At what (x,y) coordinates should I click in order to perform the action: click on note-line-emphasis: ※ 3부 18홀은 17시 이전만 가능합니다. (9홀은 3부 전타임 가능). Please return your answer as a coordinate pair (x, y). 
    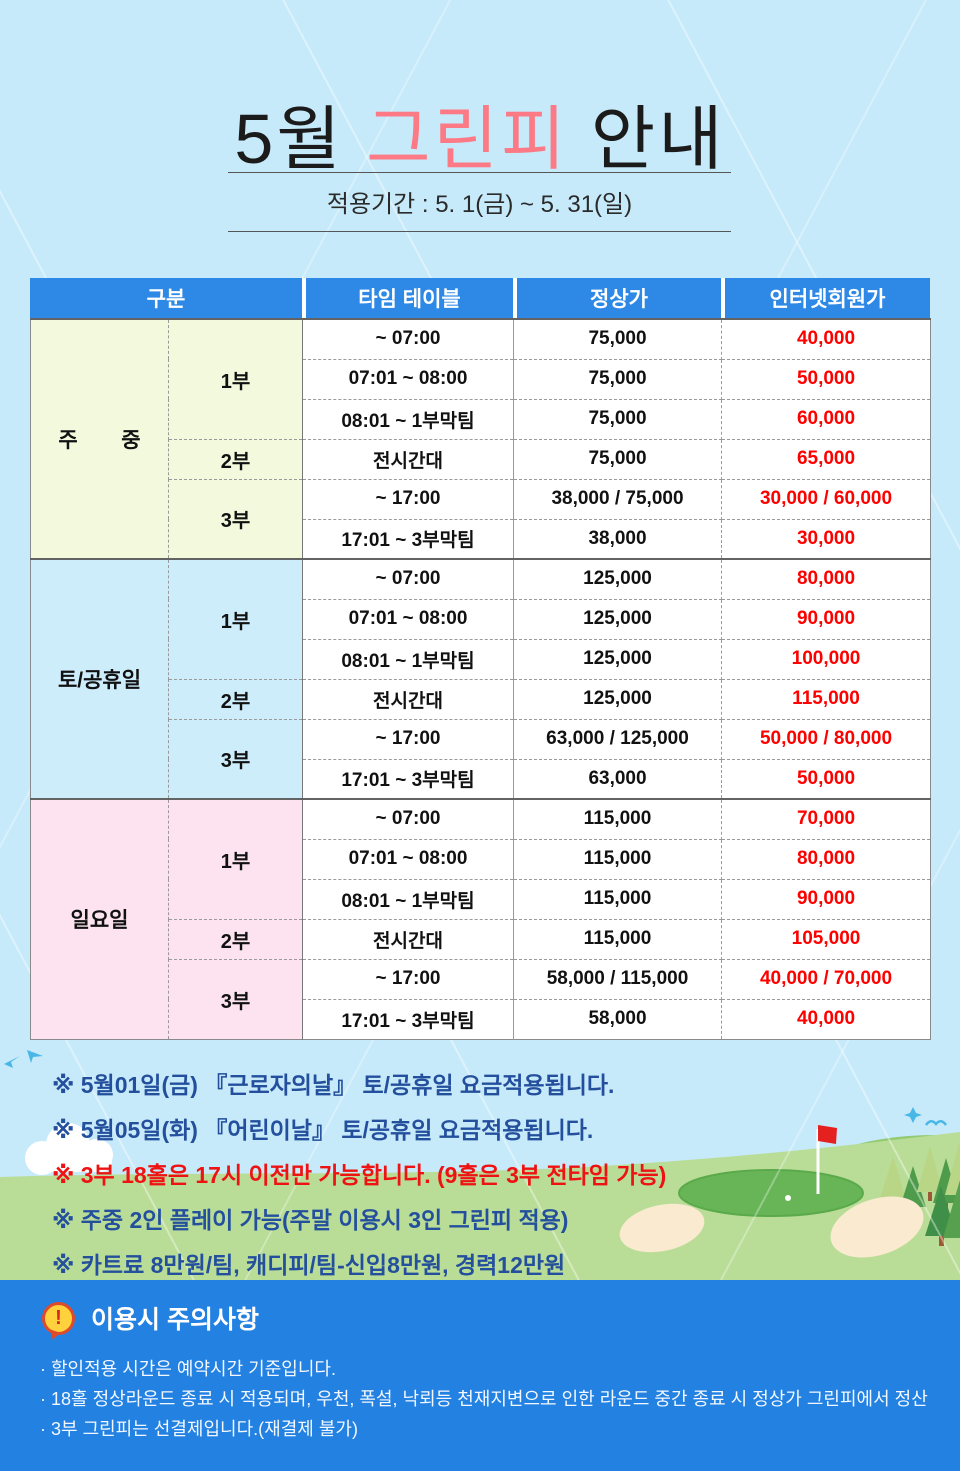
    Looking at the image, I should click on (359, 1175).